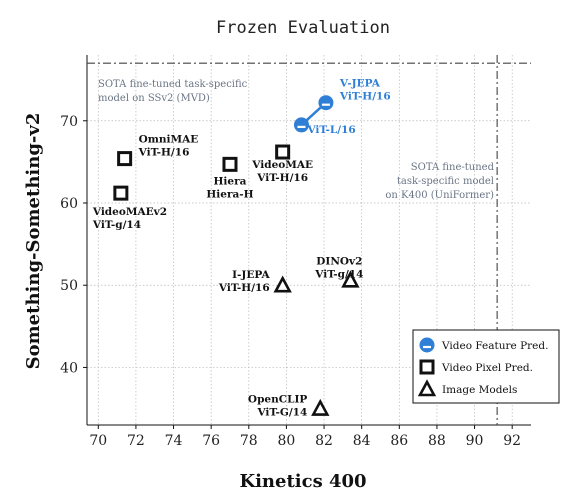  What do you see at coordinates (281, 413) in the screenshot?
I see `series-2-point-2-label-1: ViT-G/14` at bounding box center [281, 413].